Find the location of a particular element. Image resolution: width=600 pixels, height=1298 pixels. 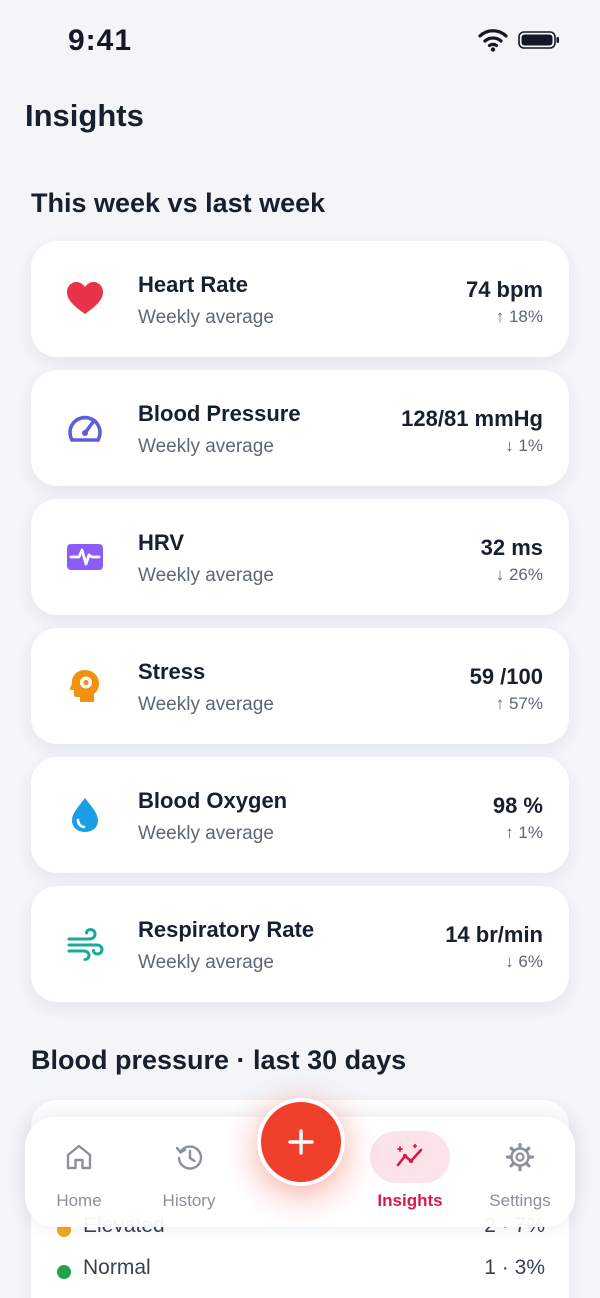

metric-card-stress: Stress Weekly average 59 /100 ↑ 57% is located at coordinates (300, 686).